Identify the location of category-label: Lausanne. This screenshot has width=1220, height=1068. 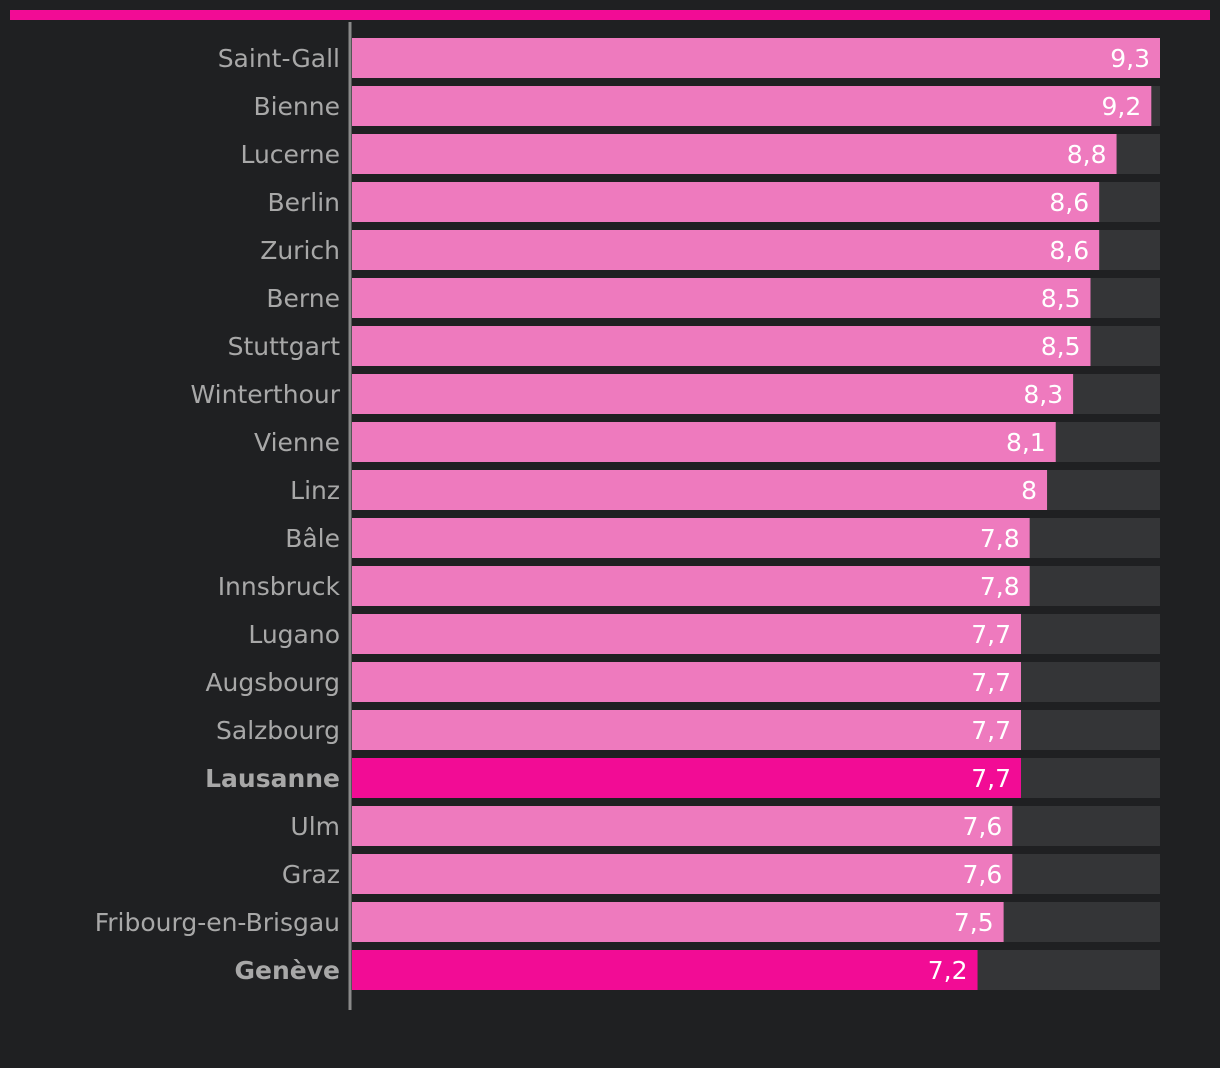
(272, 778).